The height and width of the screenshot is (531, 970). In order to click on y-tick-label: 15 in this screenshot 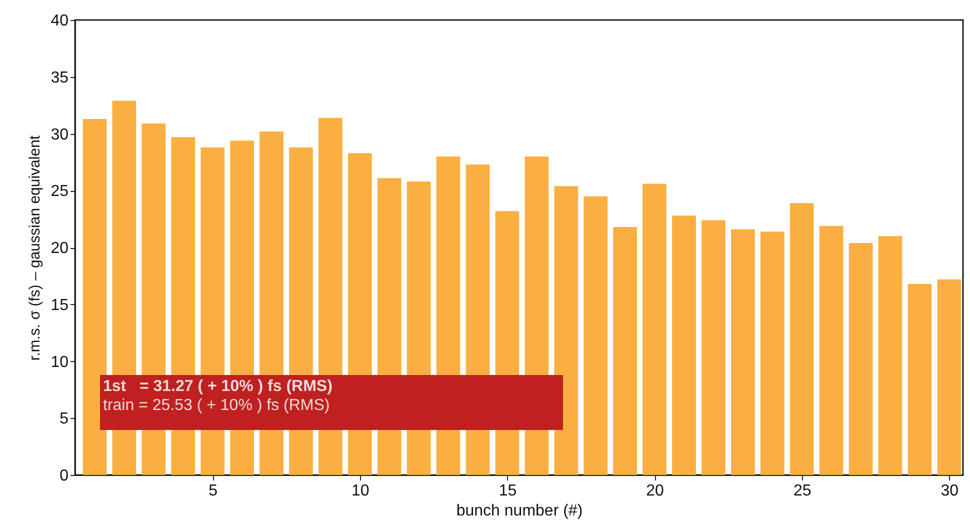, I will do `click(59, 305)`.